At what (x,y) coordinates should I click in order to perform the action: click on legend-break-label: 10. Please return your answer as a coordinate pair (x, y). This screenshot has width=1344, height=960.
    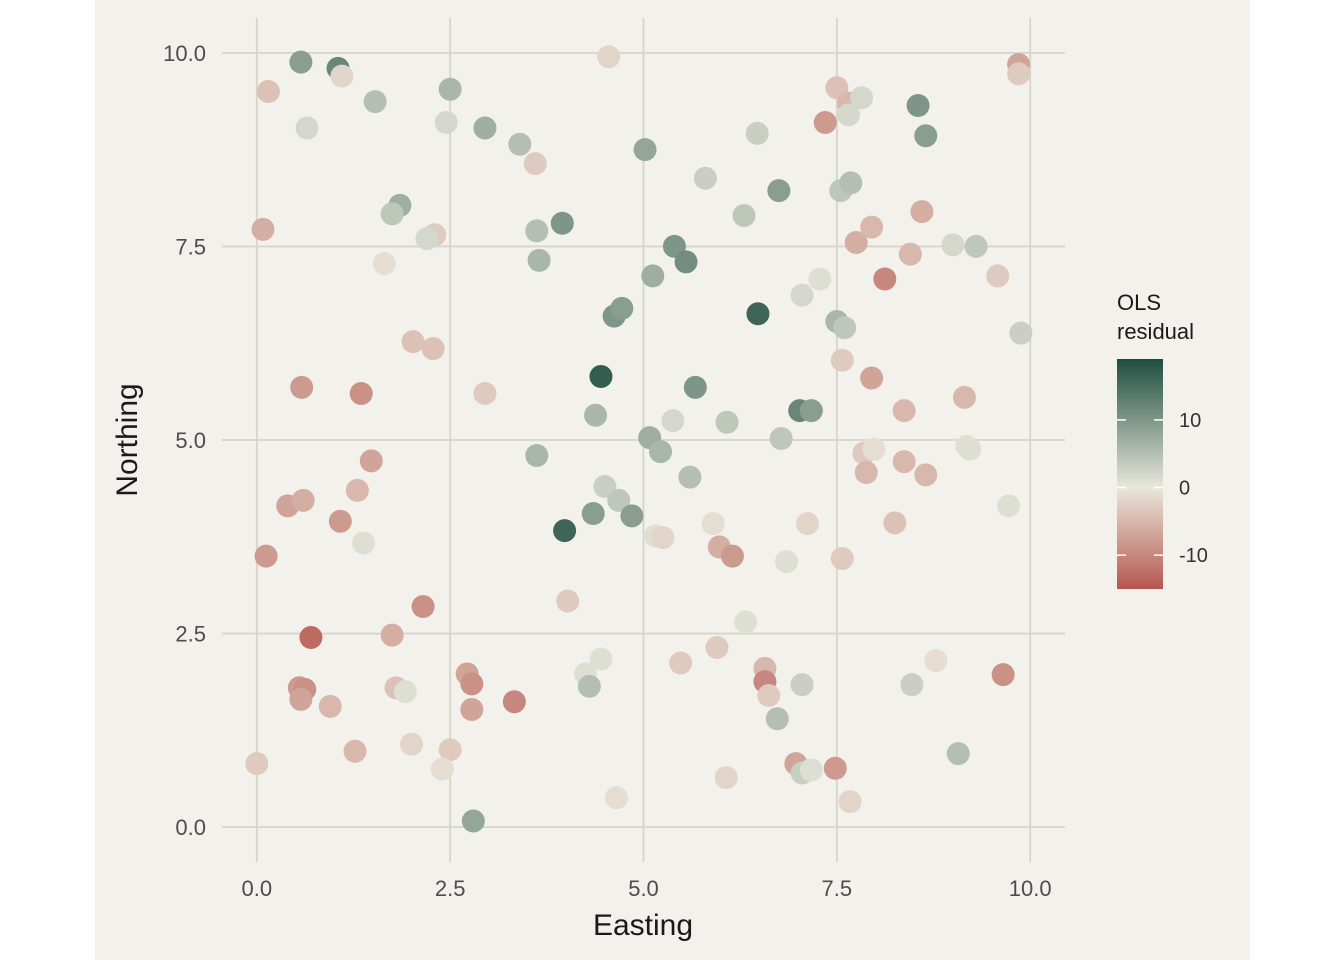
    Looking at the image, I should click on (1190, 421).